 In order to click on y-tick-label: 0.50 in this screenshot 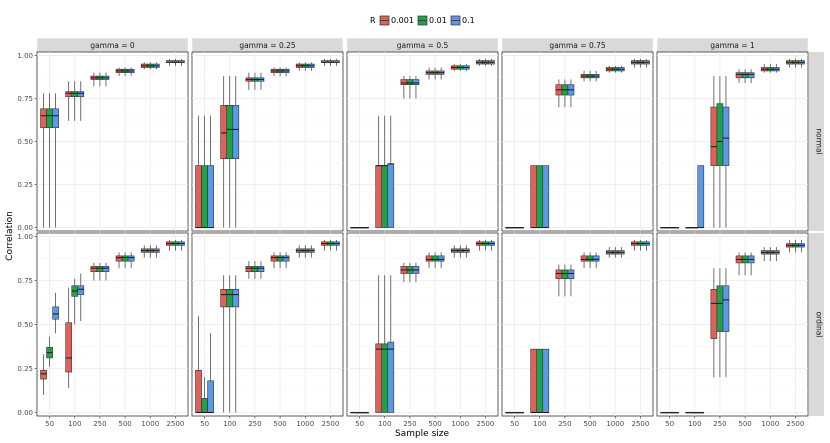, I will do `click(25, 325)`.